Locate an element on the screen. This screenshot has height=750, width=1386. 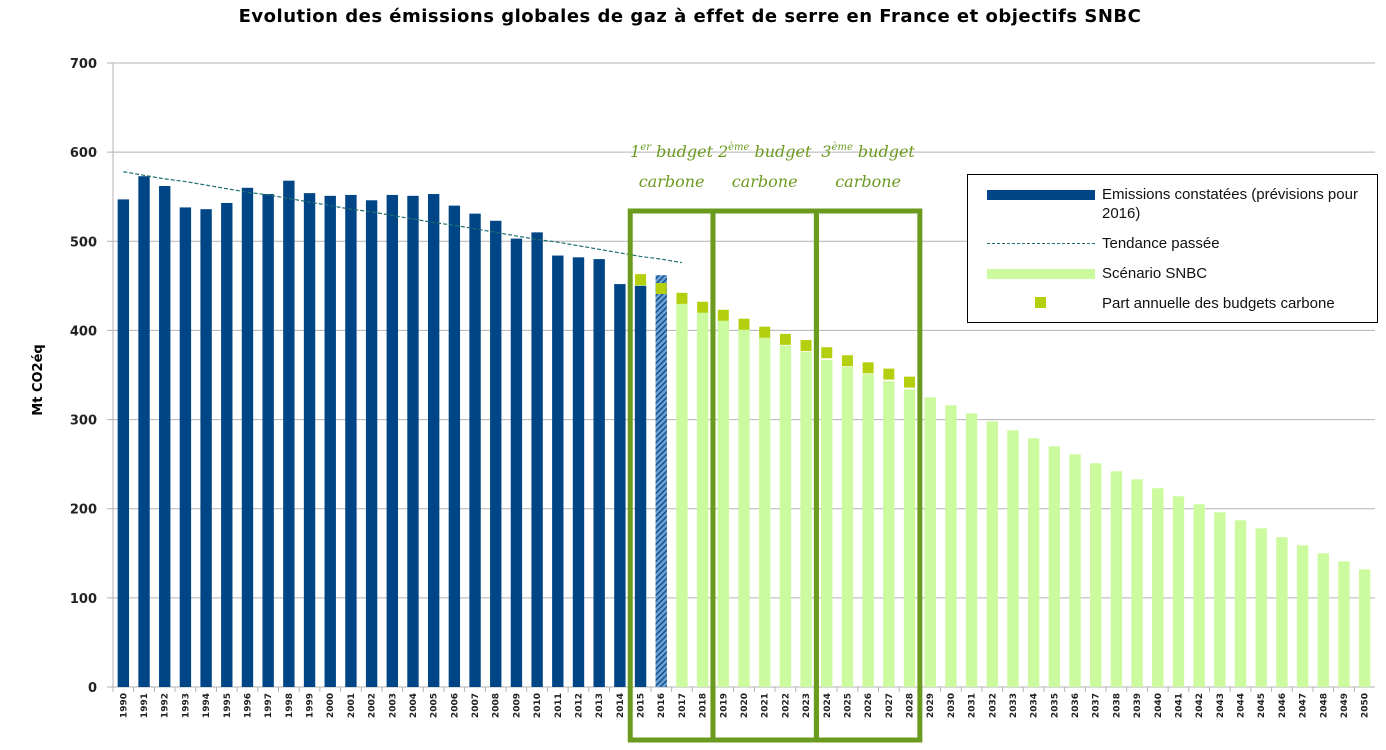
y-tick-label: 400 is located at coordinates (83, 331).